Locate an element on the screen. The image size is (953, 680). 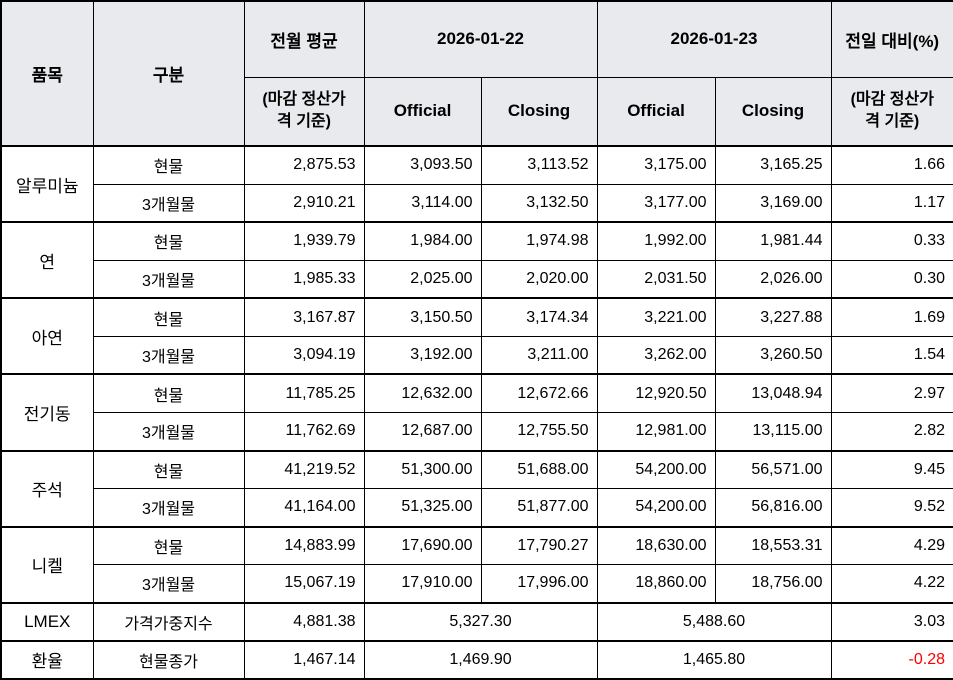
official-value: 3,114.00 is located at coordinates (422, 203).